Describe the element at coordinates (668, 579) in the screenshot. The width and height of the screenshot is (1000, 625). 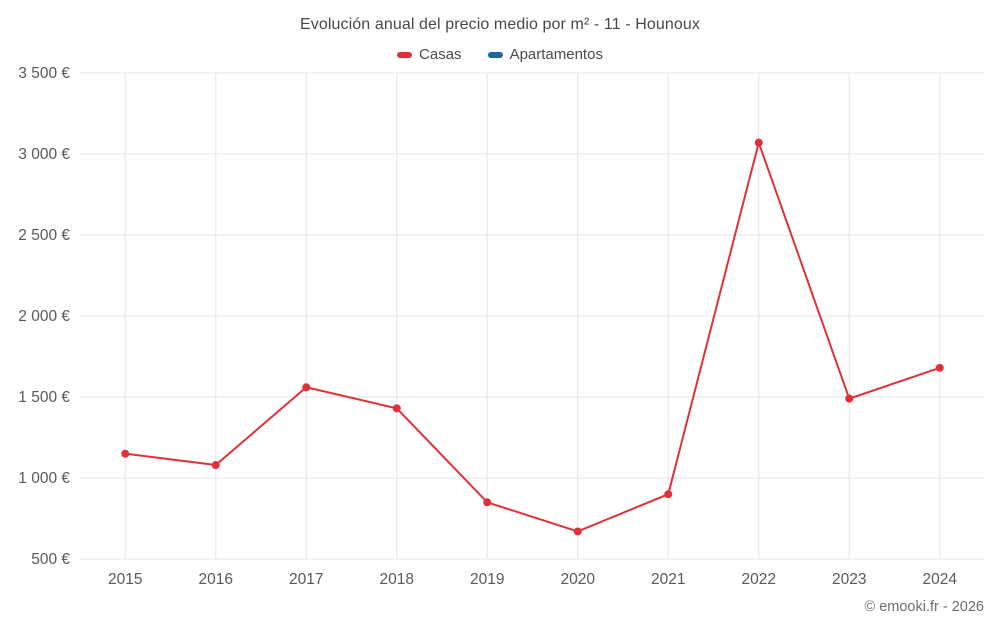
I see `x-axis-tick-label: 2021` at that location.